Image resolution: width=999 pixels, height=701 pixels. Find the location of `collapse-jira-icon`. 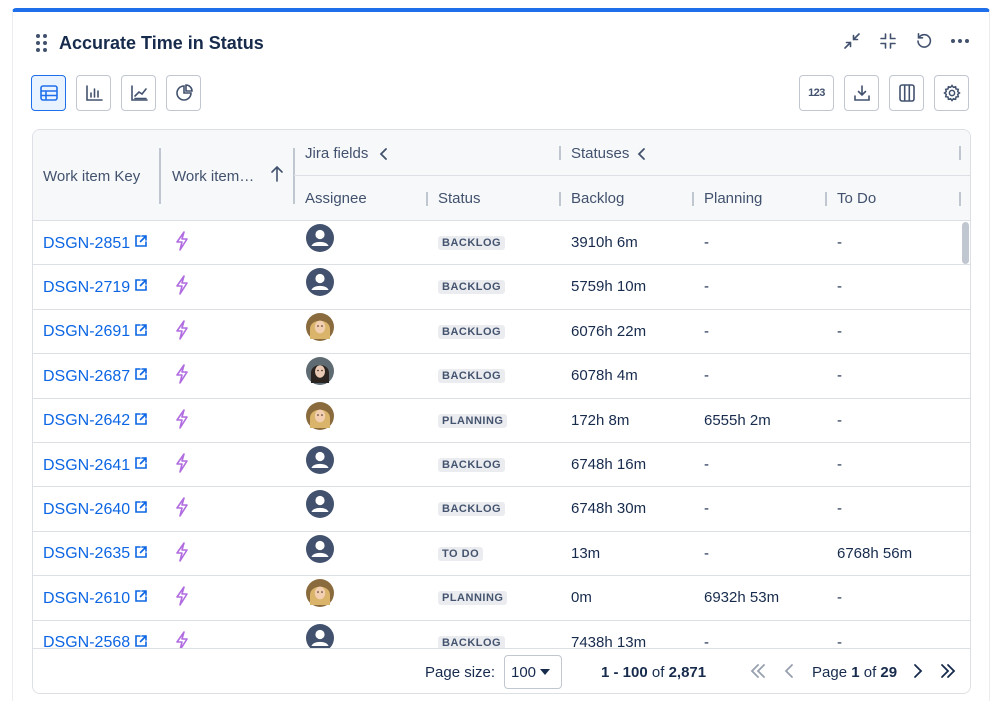

collapse-jira-icon is located at coordinates (384, 156).